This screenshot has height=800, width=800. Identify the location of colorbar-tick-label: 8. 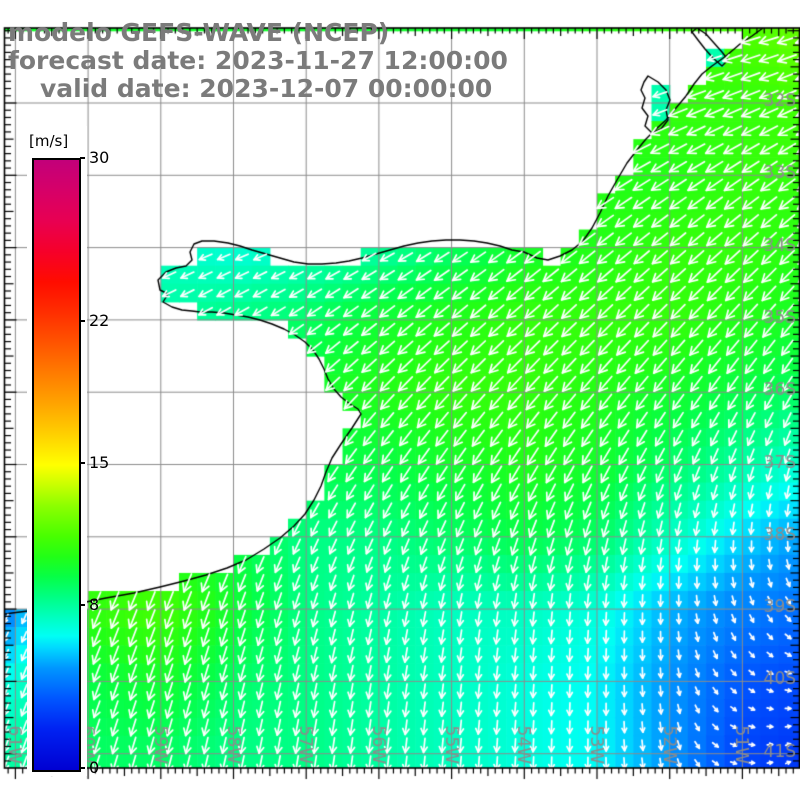
(94, 605).